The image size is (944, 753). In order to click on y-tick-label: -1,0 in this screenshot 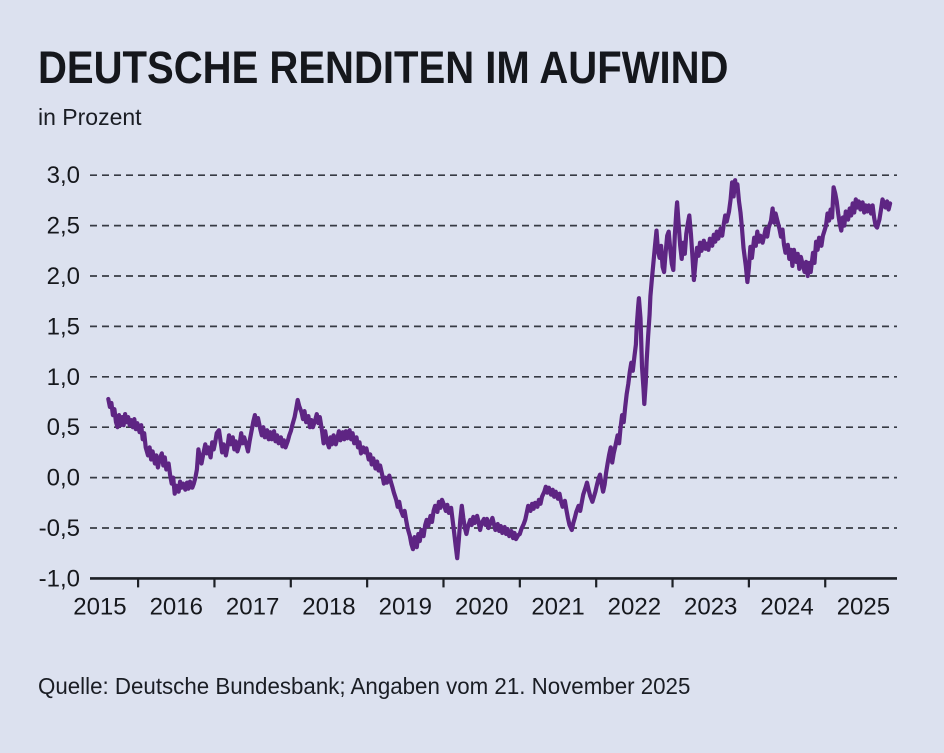, I will do `click(59, 578)`.